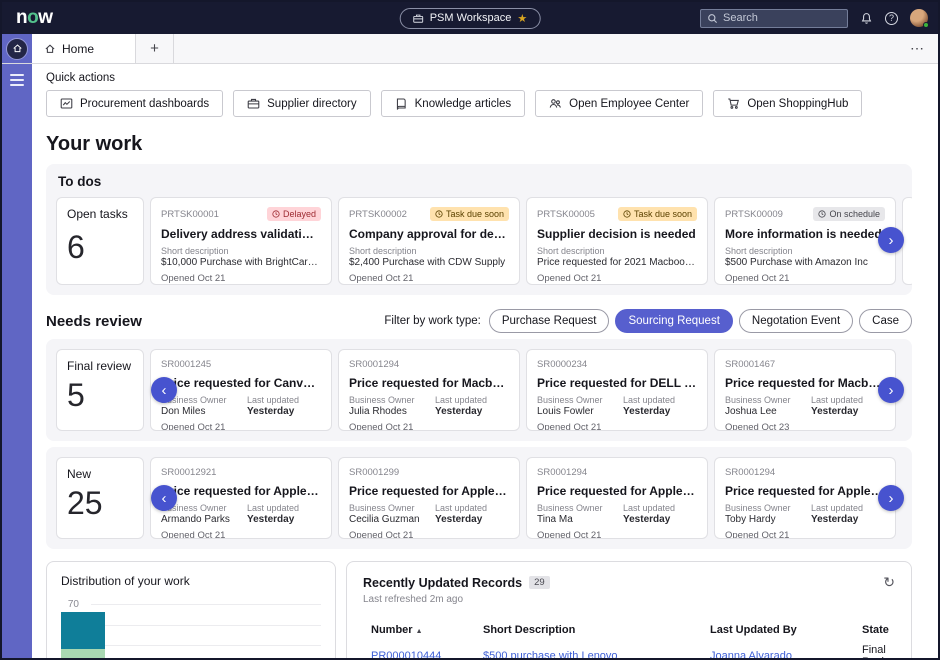 This screenshot has height=660, width=940. I want to click on needs-review-title: Needs review, so click(94, 321).